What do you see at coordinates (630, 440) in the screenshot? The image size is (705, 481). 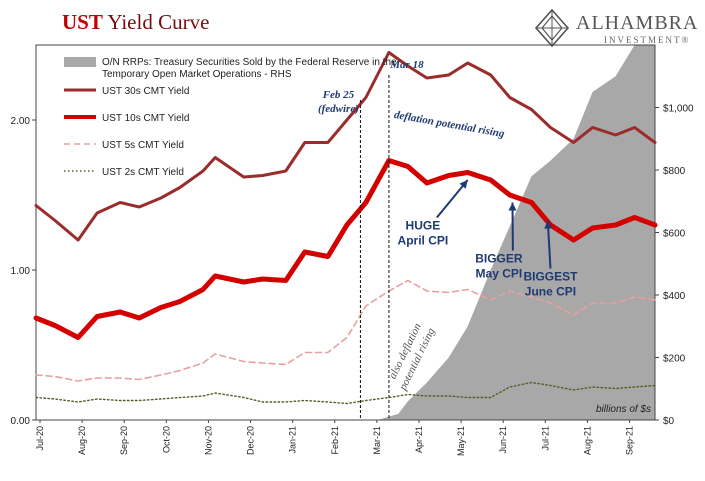 I see `x-tick-label: Sep-21` at bounding box center [630, 440].